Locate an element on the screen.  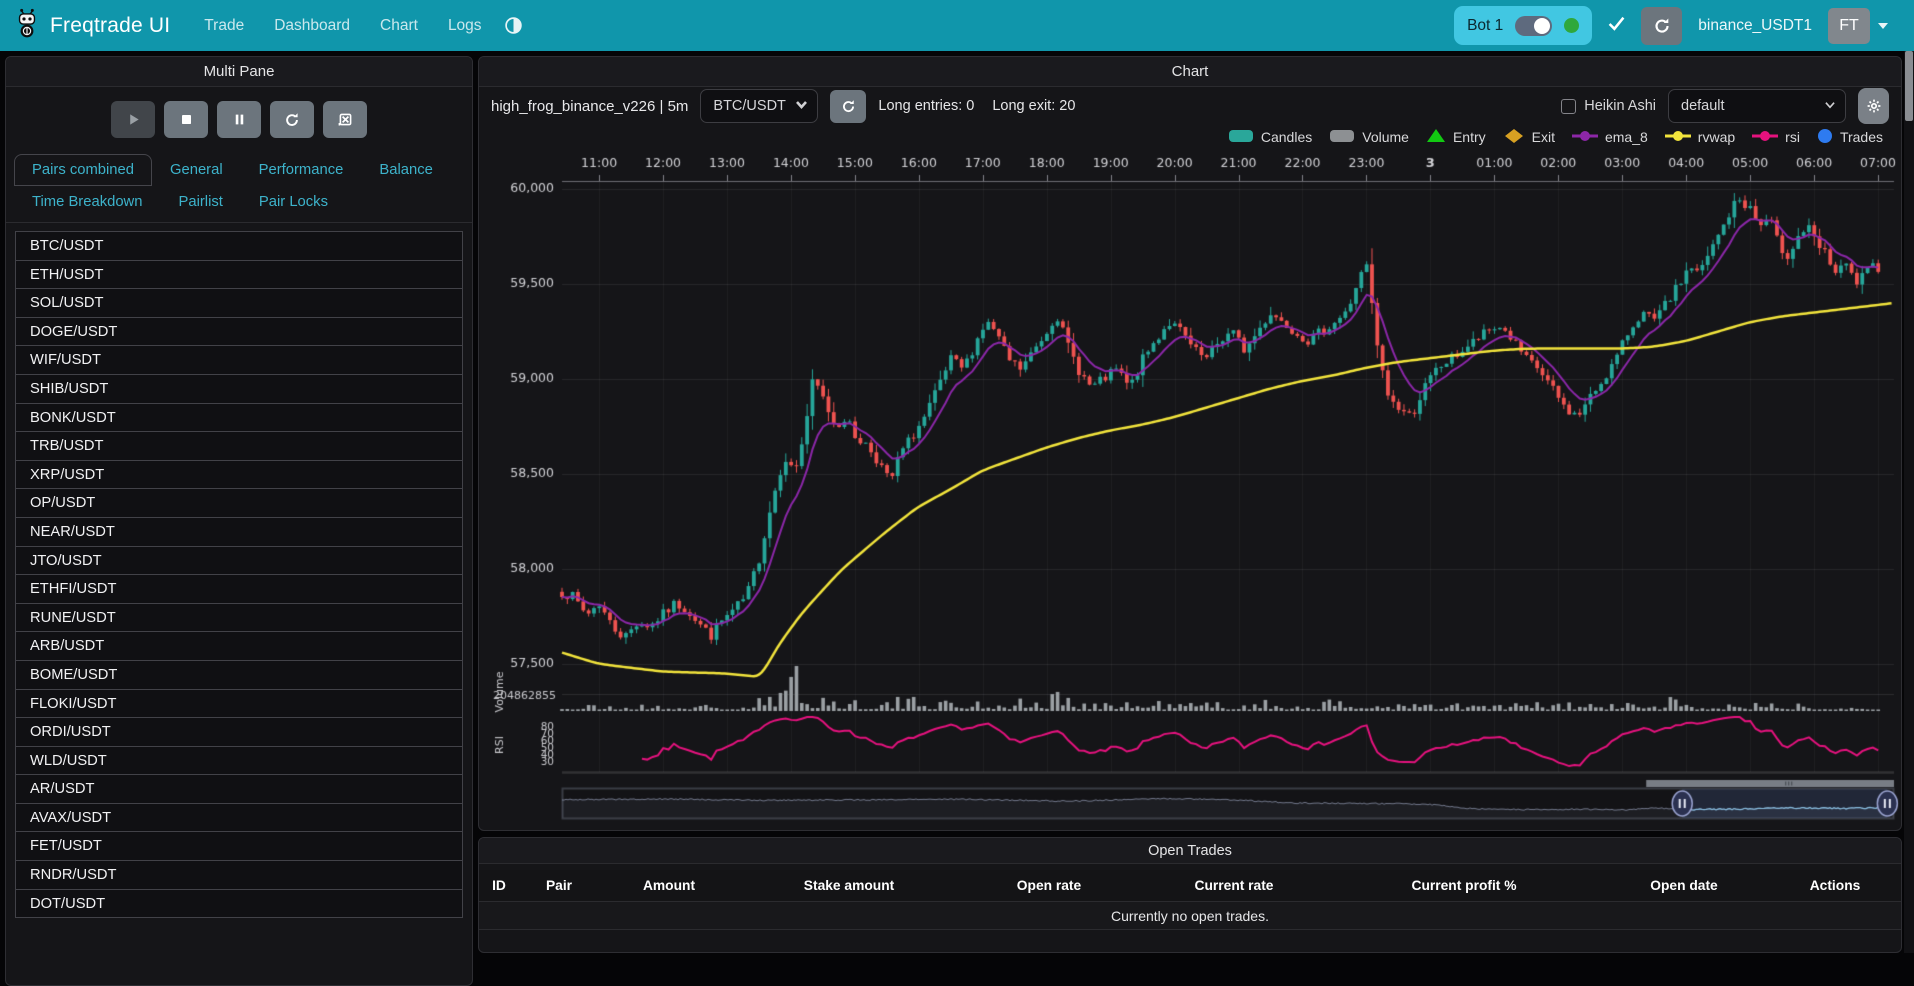
tab-pairs-combined: Pairs combined is located at coordinates (83, 170).